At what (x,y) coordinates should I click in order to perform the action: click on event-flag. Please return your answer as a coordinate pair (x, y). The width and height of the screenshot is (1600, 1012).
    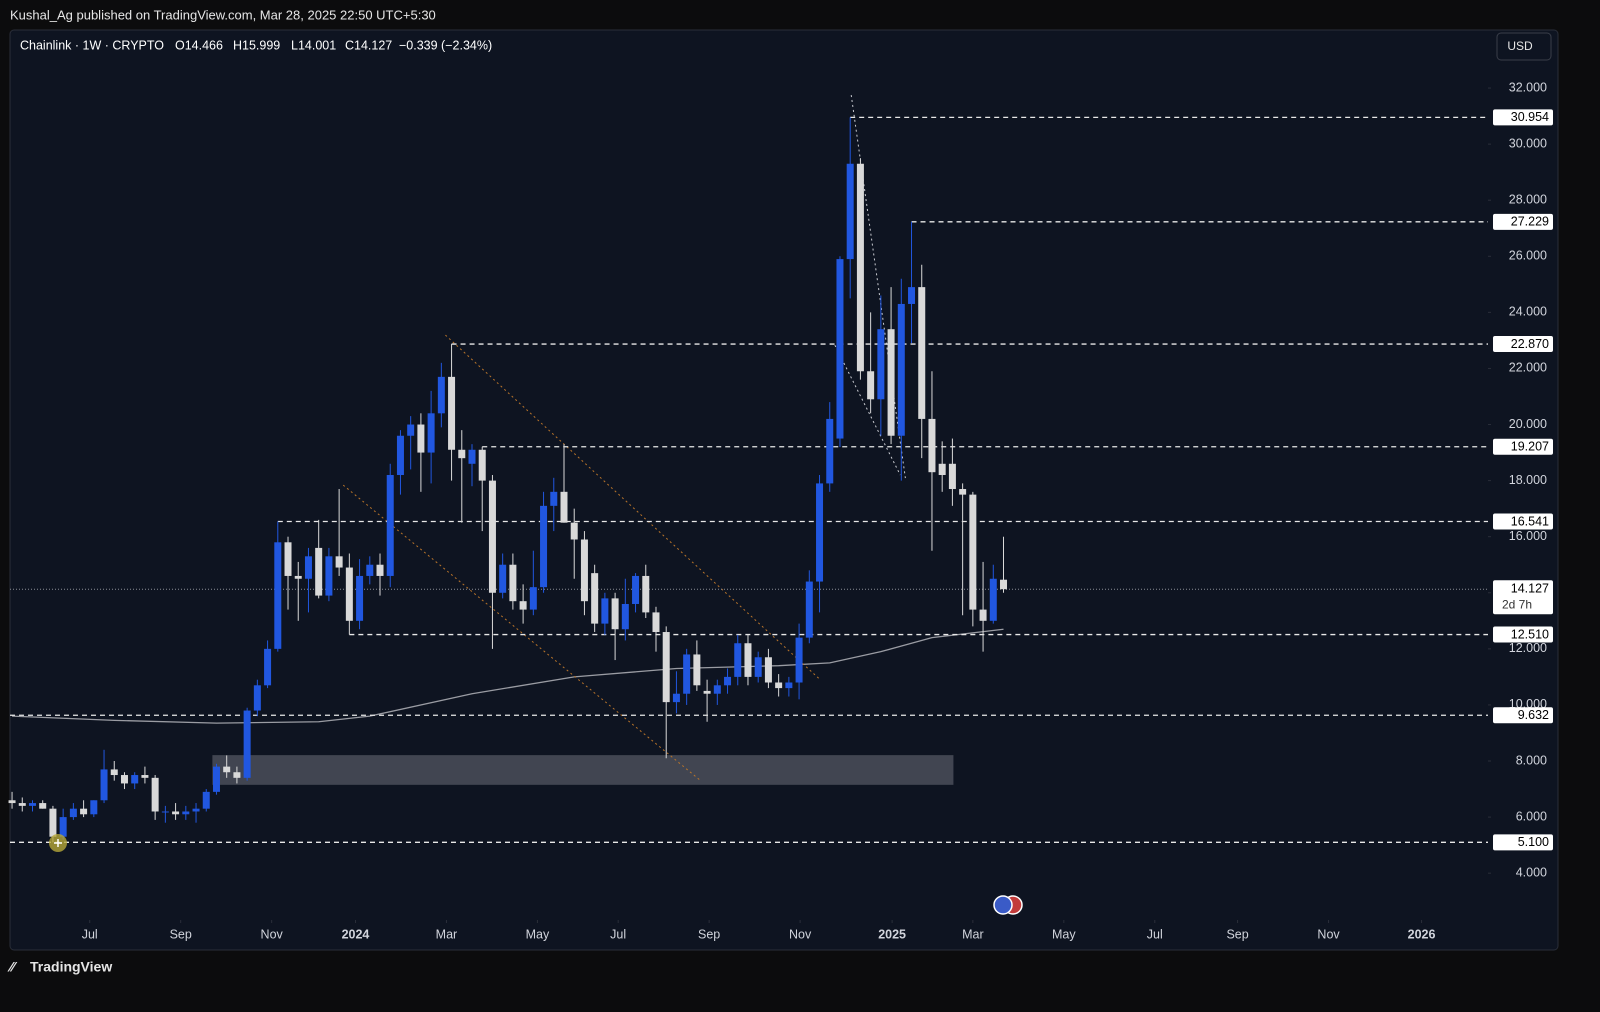
    Looking at the image, I should click on (1003, 905).